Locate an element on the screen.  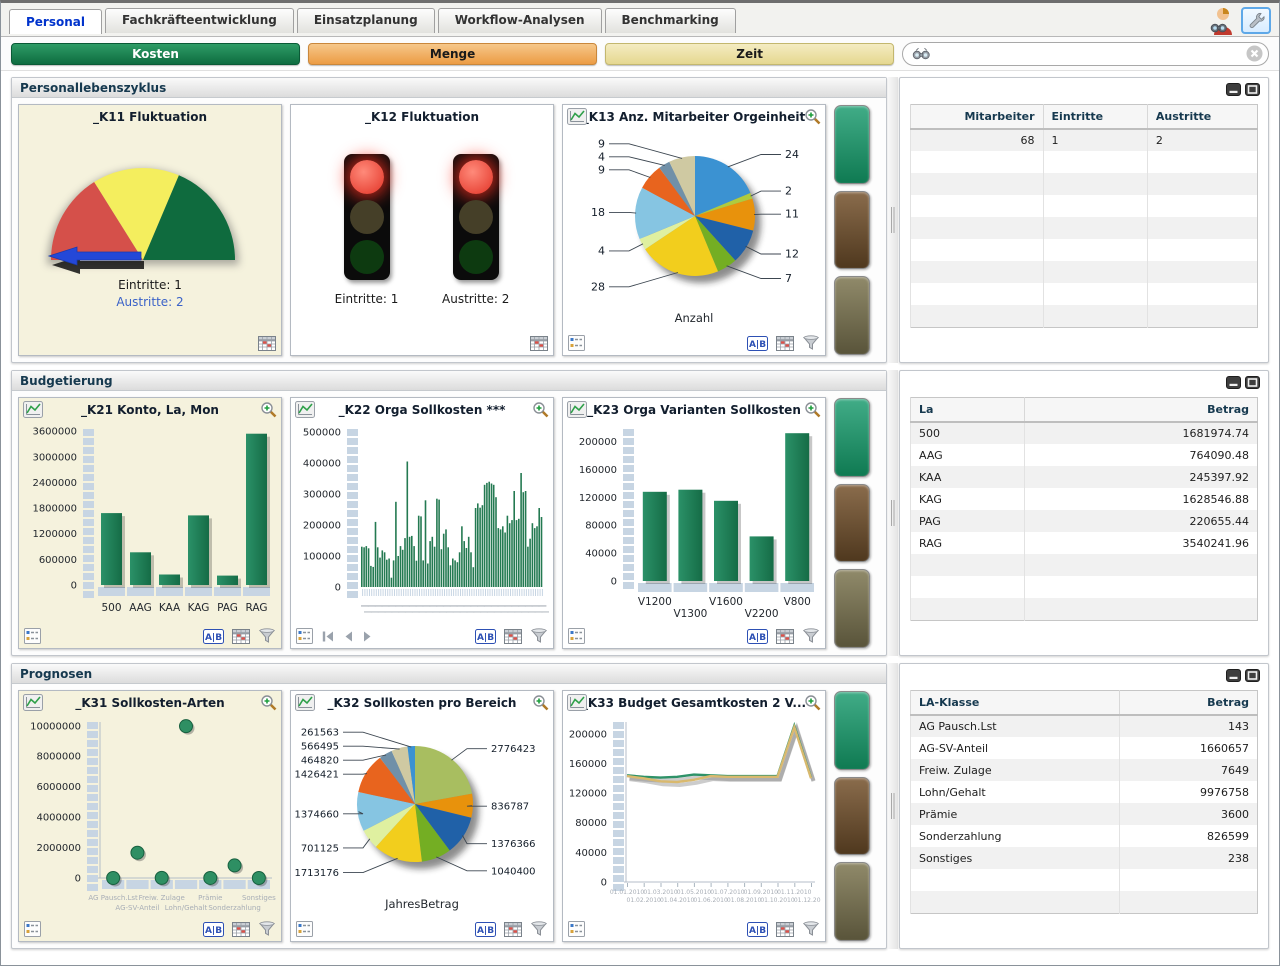
svg-text: A|B is located at coordinates (485, 638).